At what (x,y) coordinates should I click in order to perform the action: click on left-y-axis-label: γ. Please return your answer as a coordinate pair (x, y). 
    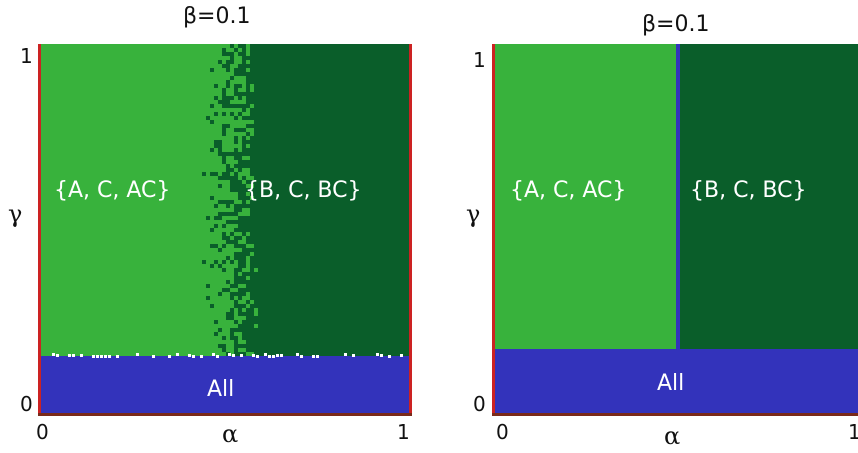
    Looking at the image, I should click on (15, 214).